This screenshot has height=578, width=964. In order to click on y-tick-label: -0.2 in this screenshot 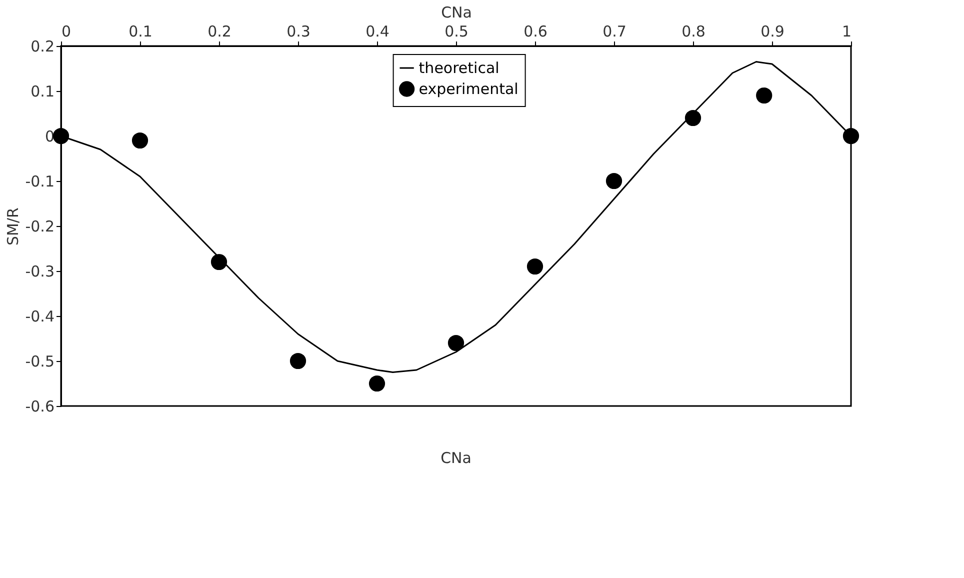, I will do `click(39, 227)`.